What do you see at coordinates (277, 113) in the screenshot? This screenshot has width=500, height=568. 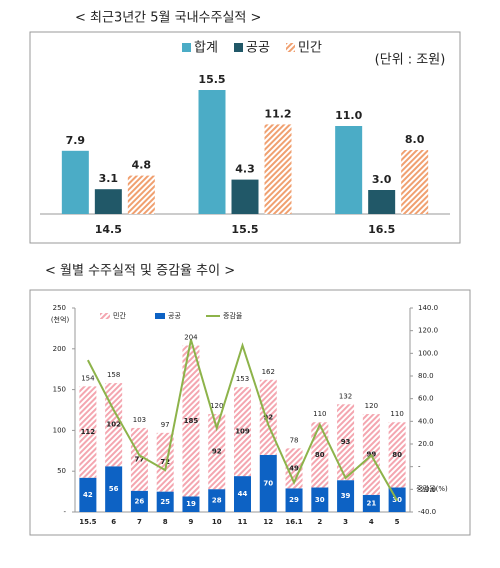 I see `value-label: 11.2` at bounding box center [277, 113].